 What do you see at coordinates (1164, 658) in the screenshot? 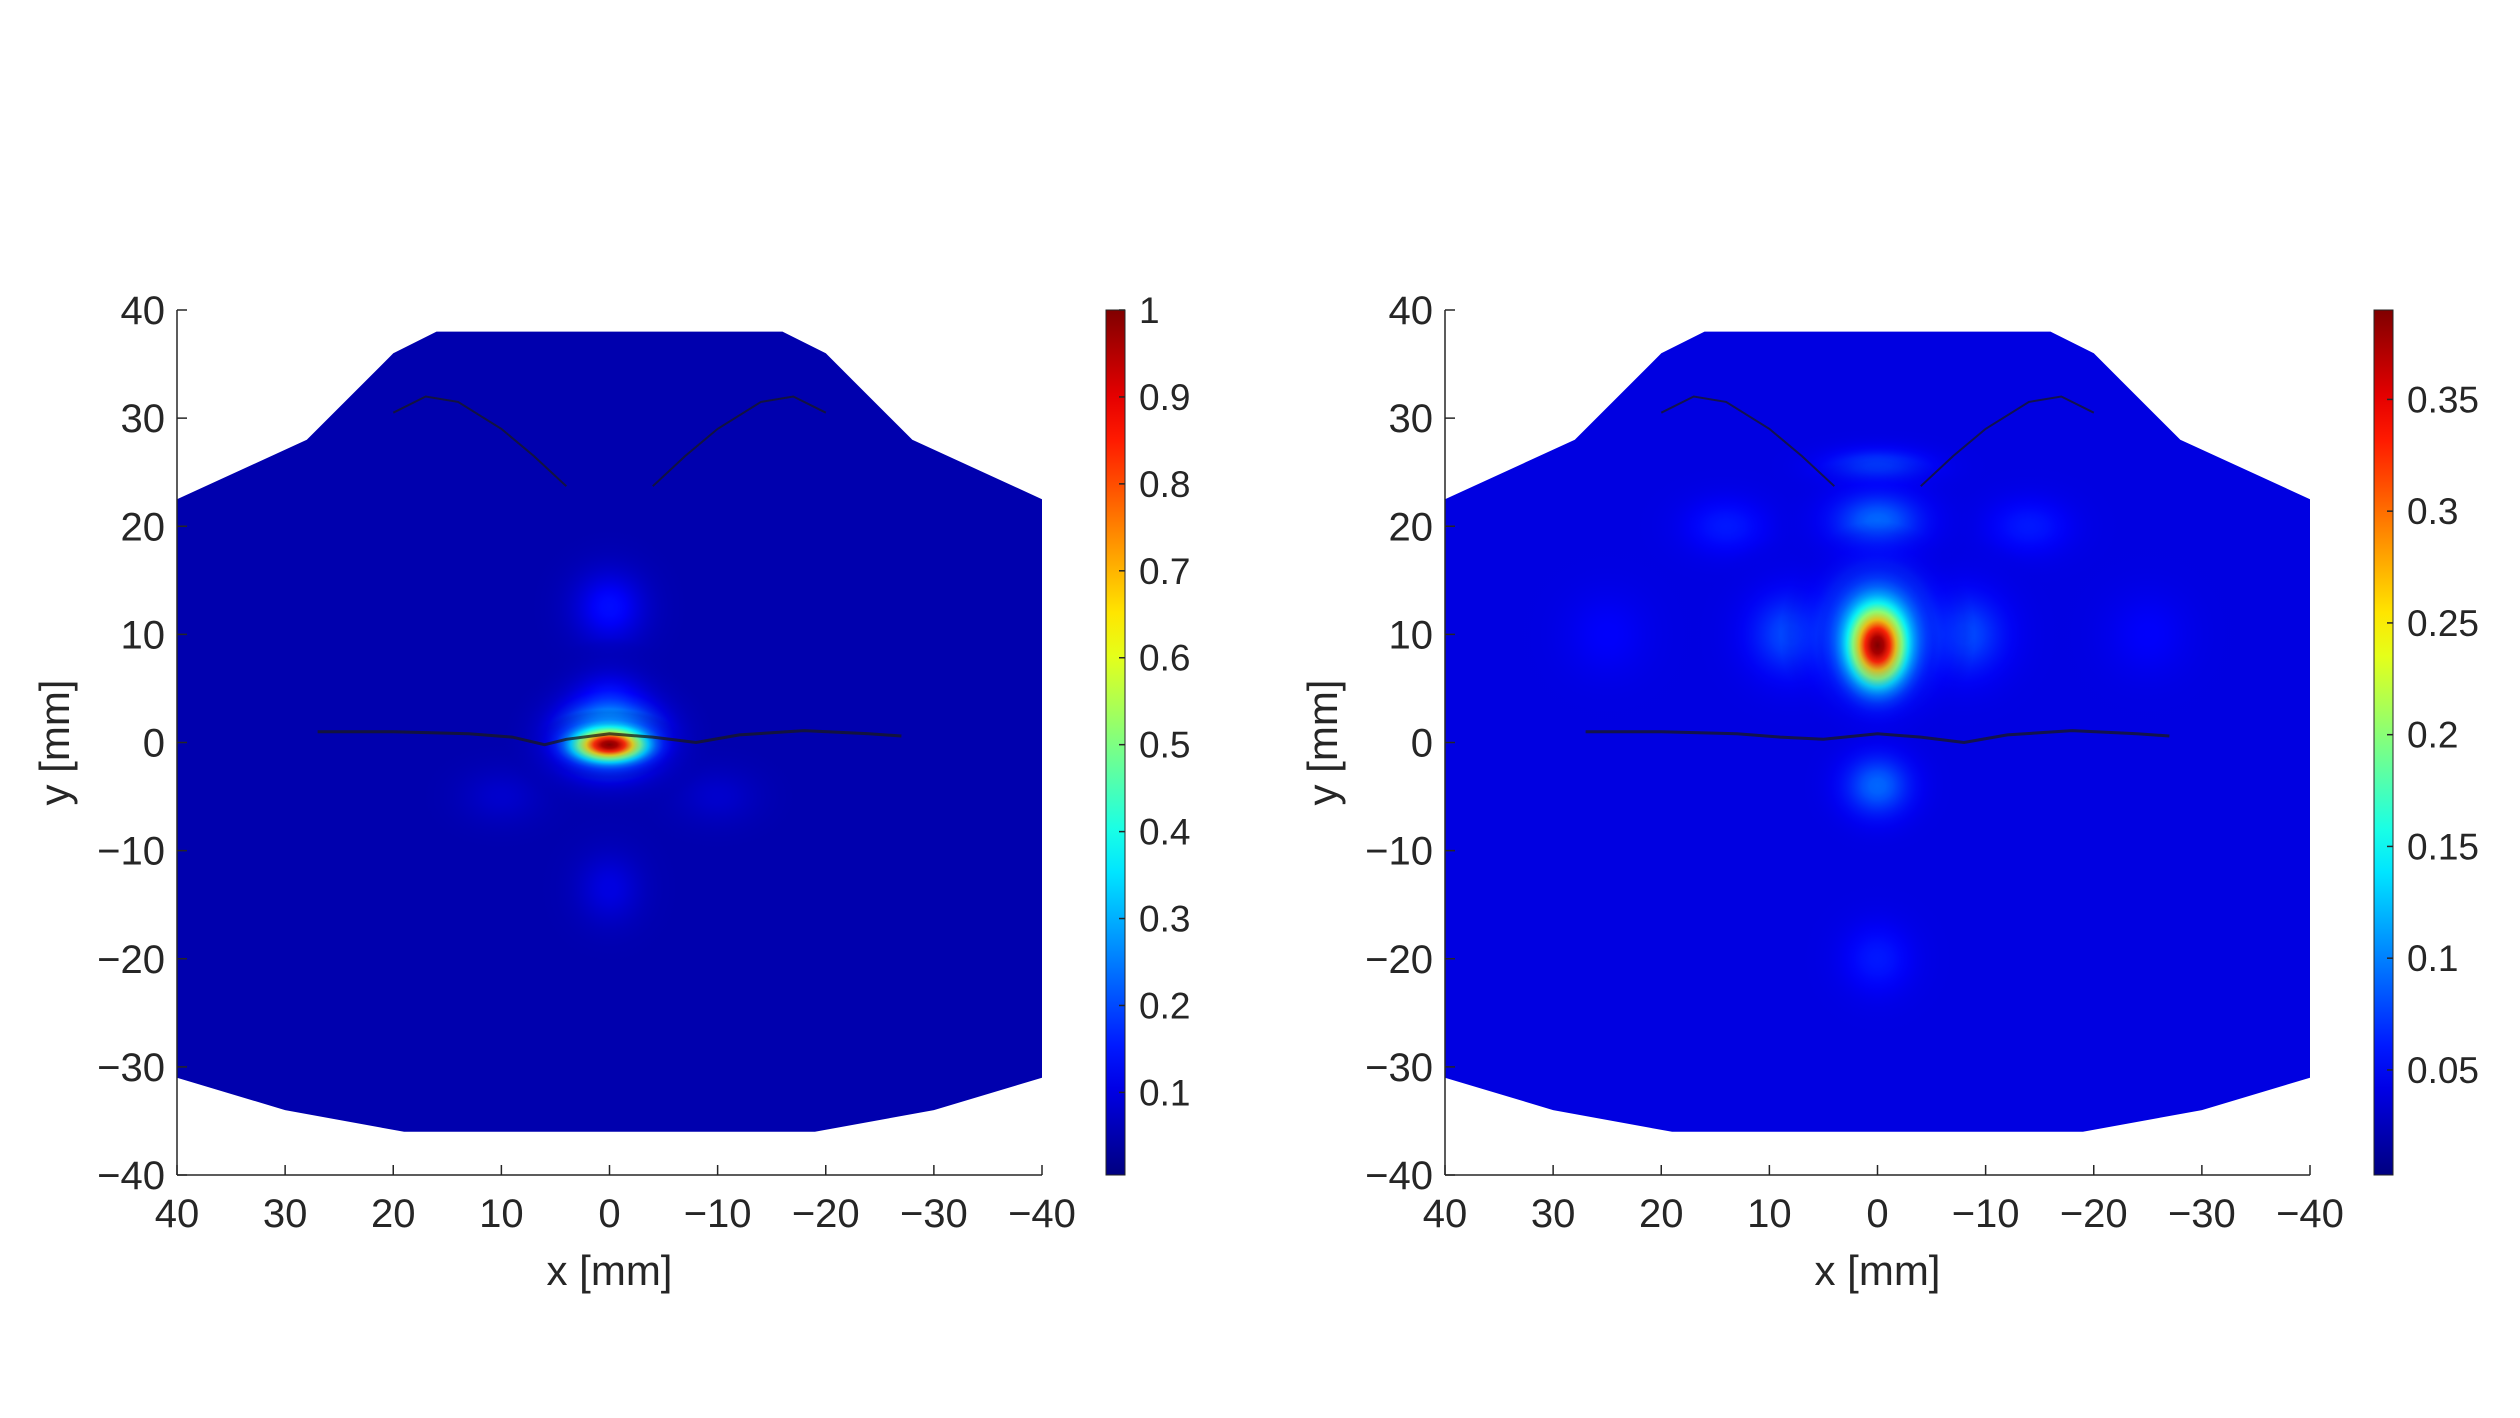
I see `colorbar-tick-label: 0.6` at bounding box center [1164, 658].